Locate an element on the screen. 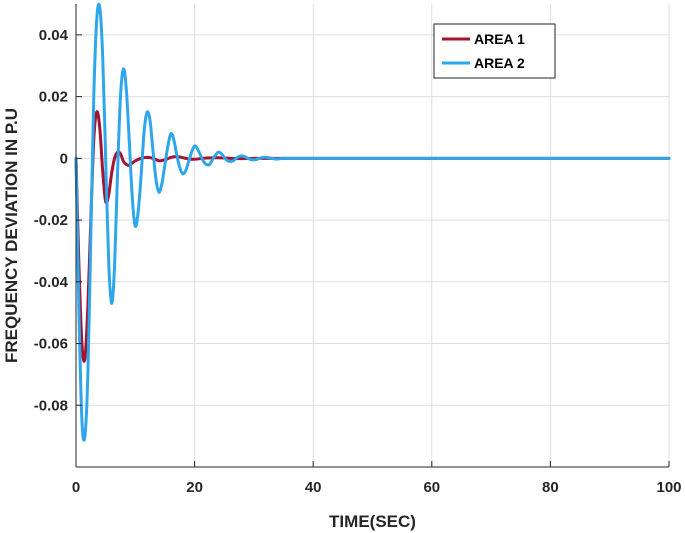  y-tick-label: -0.04 is located at coordinates (51, 282).